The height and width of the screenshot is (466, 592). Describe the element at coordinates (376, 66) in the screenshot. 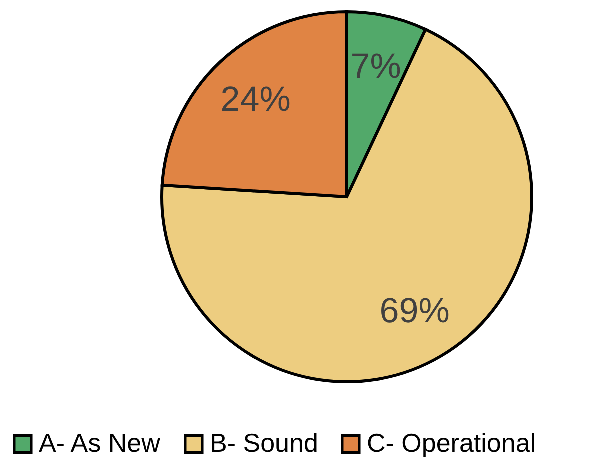

I see `data-label: 7%` at that location.